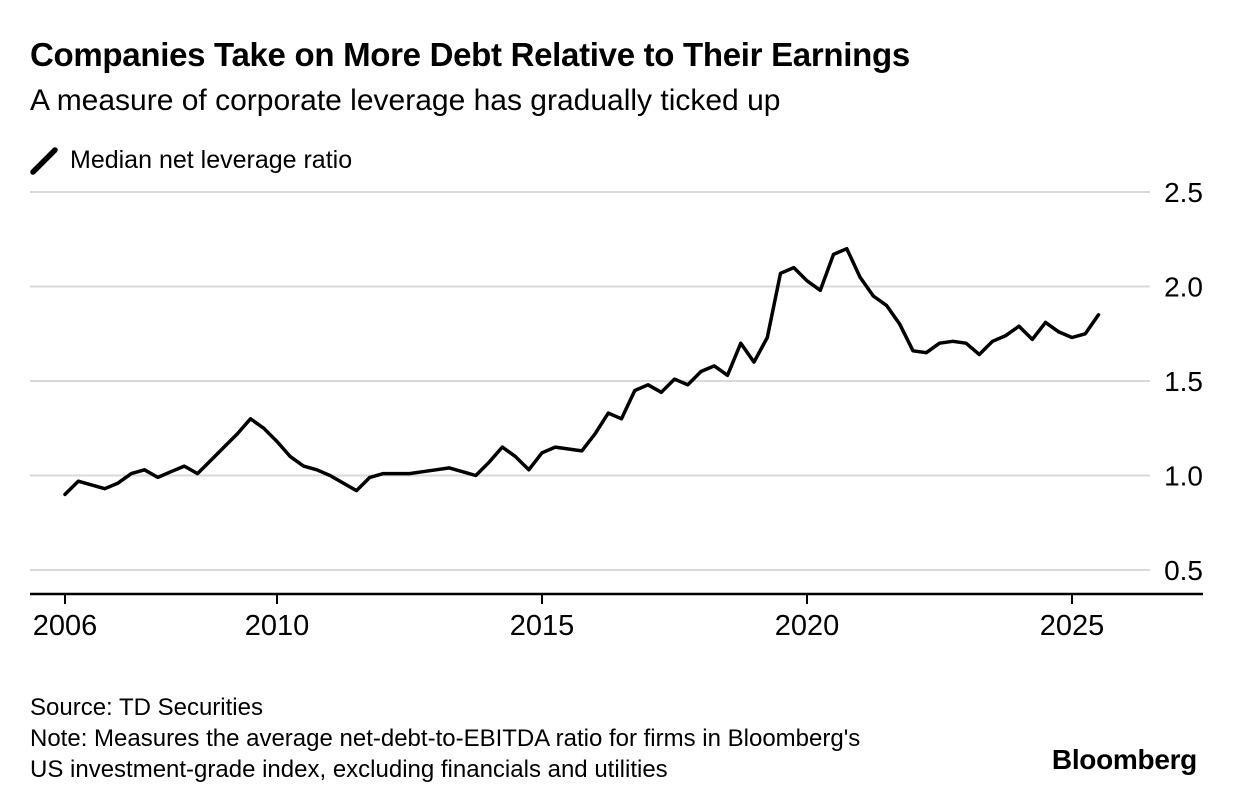 The width and height of the screenshot is (1233, 808). What do you see at coordinates (1183, 381) in the screenshot?
I see `y-tick-label: 1.5` at bounding box center [1183, 381].